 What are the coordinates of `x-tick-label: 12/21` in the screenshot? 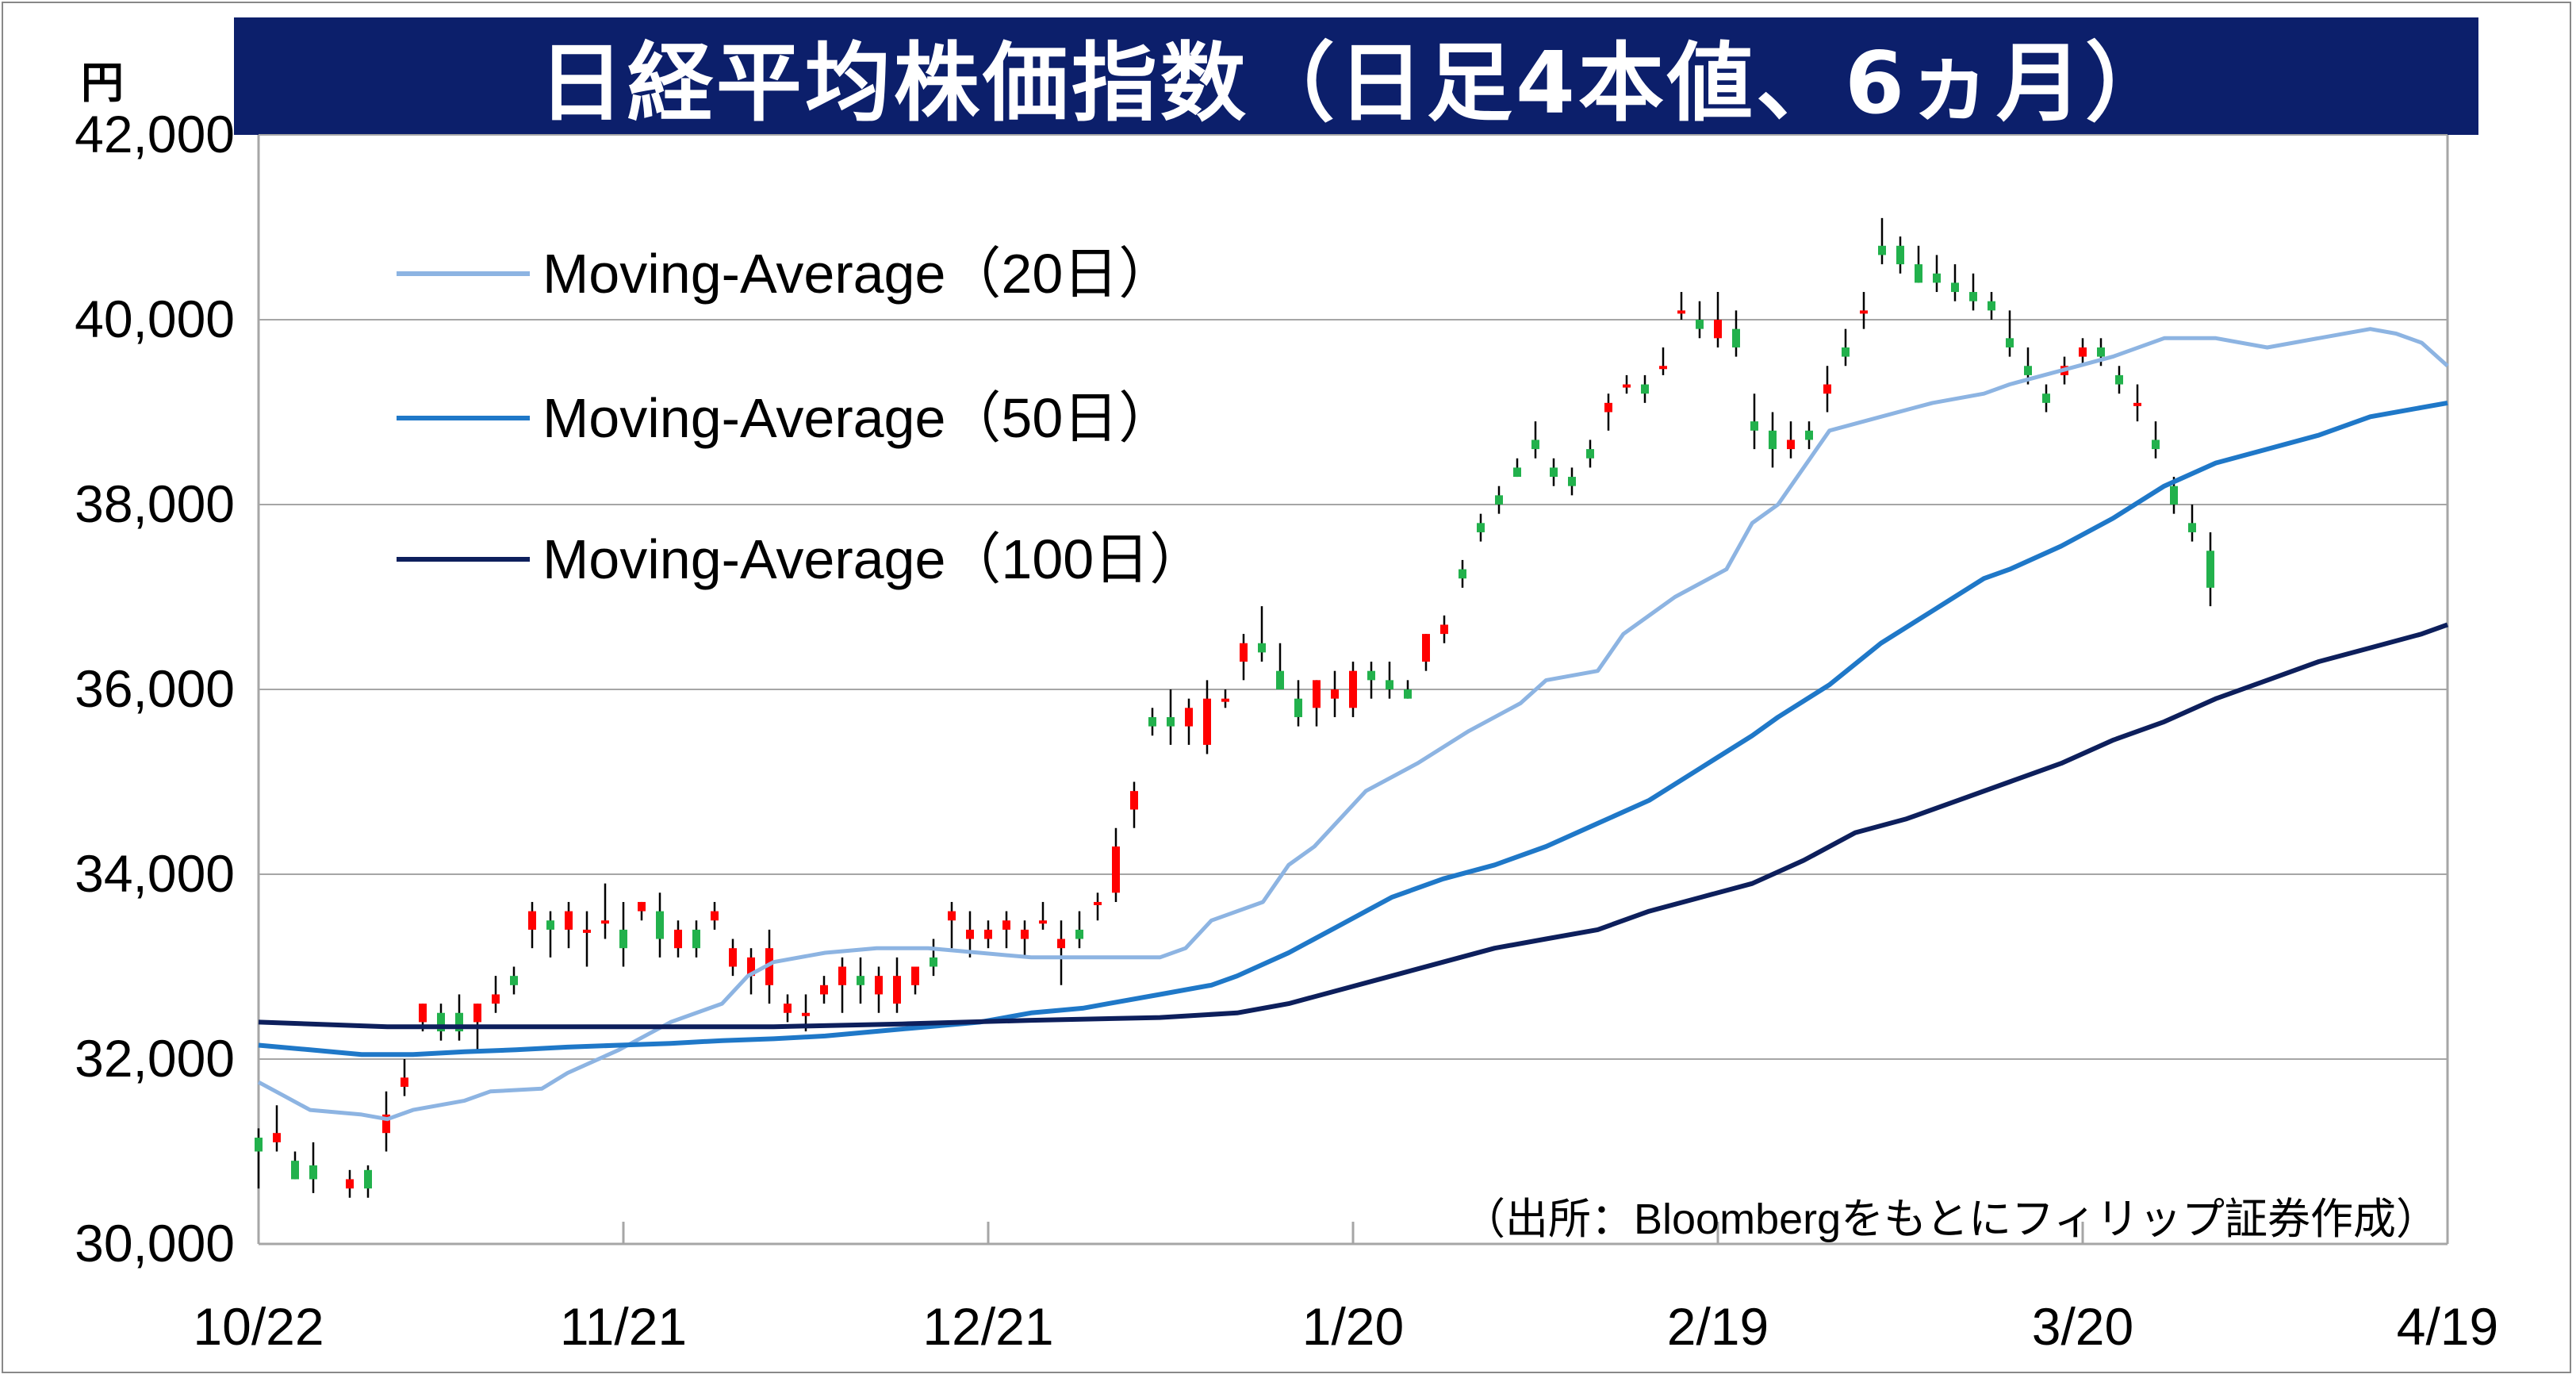 It's located at (988, 1326).